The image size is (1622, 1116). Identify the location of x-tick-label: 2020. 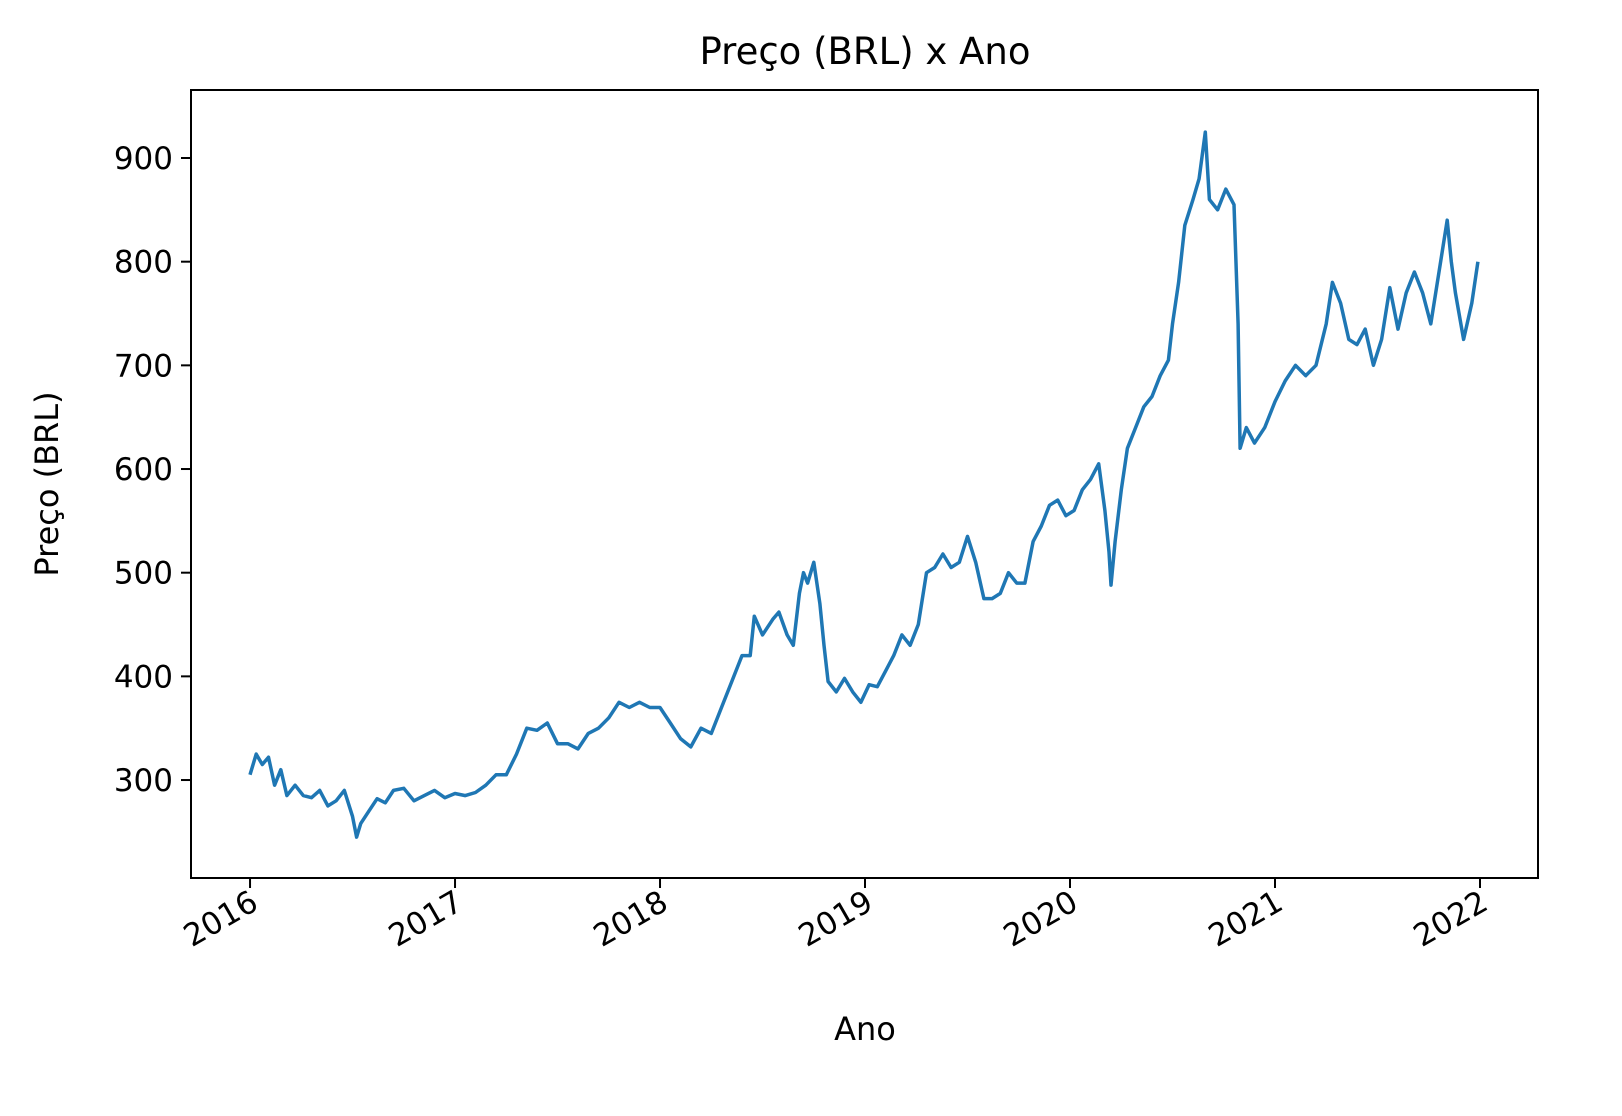
(1041, 919).